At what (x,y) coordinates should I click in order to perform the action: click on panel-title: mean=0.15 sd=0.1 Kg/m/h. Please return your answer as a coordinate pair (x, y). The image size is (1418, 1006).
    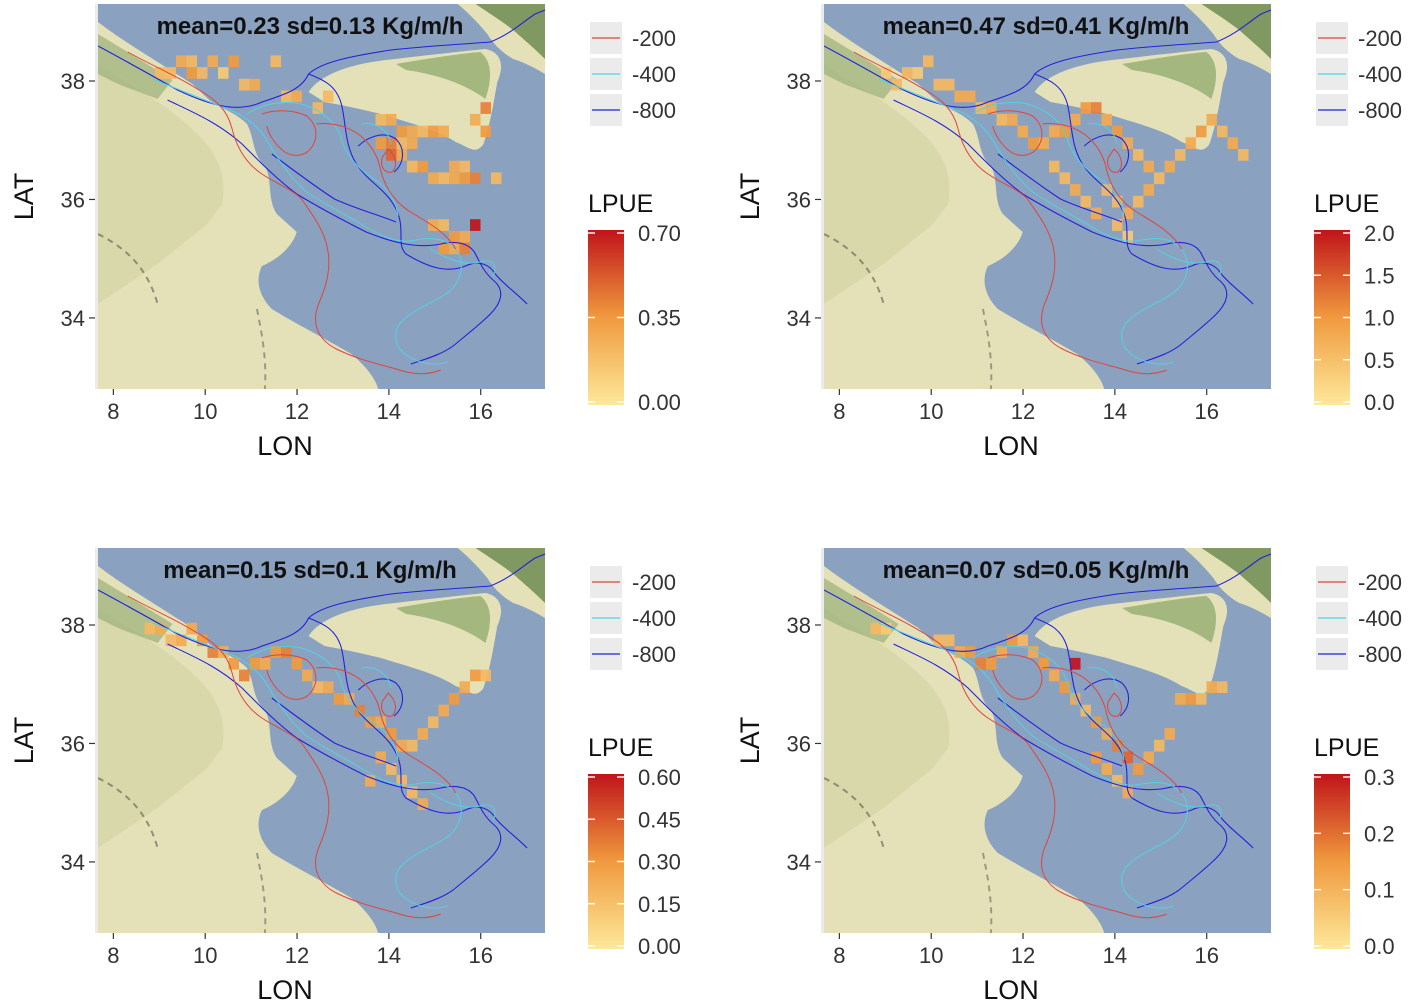
    Looking at the image, I should click on (309, 570).